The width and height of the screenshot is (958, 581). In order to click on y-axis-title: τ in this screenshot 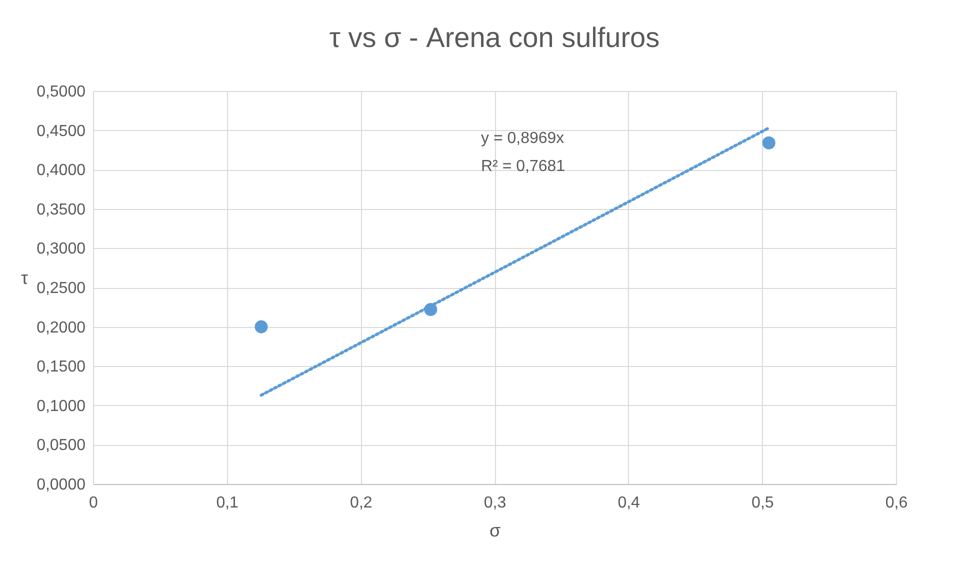, I will do `click(24, 278)`.